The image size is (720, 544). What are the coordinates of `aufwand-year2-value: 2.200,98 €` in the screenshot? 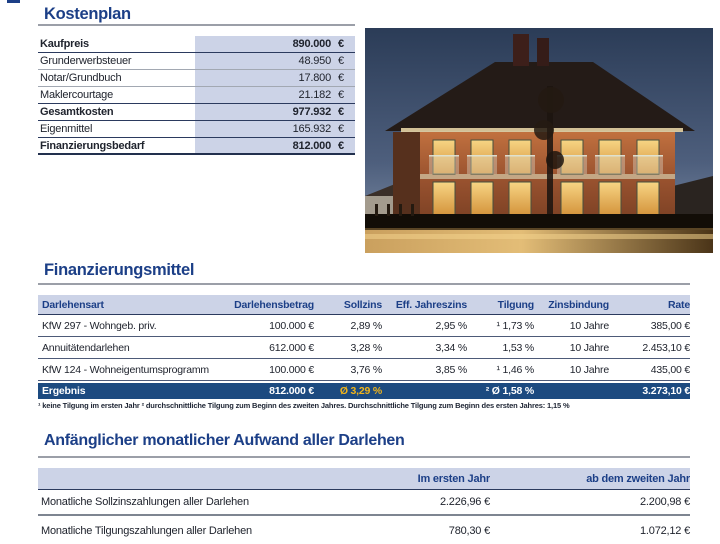 It's located at (665, 502).